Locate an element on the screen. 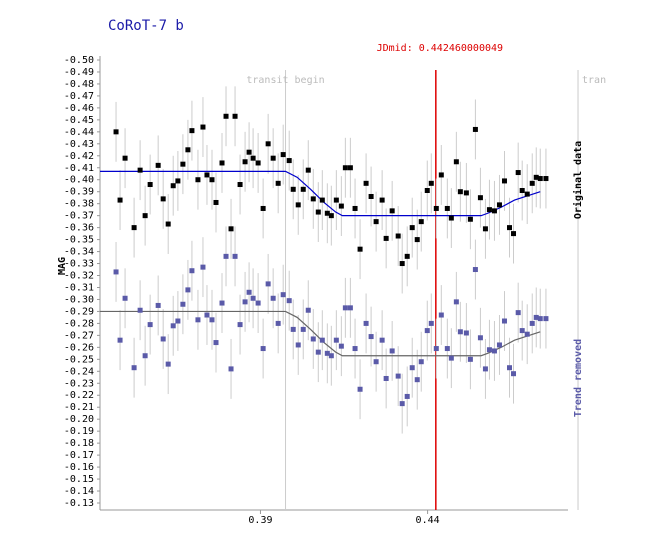  y-tick-label: -0.50 is located at coordinates (79, 60).